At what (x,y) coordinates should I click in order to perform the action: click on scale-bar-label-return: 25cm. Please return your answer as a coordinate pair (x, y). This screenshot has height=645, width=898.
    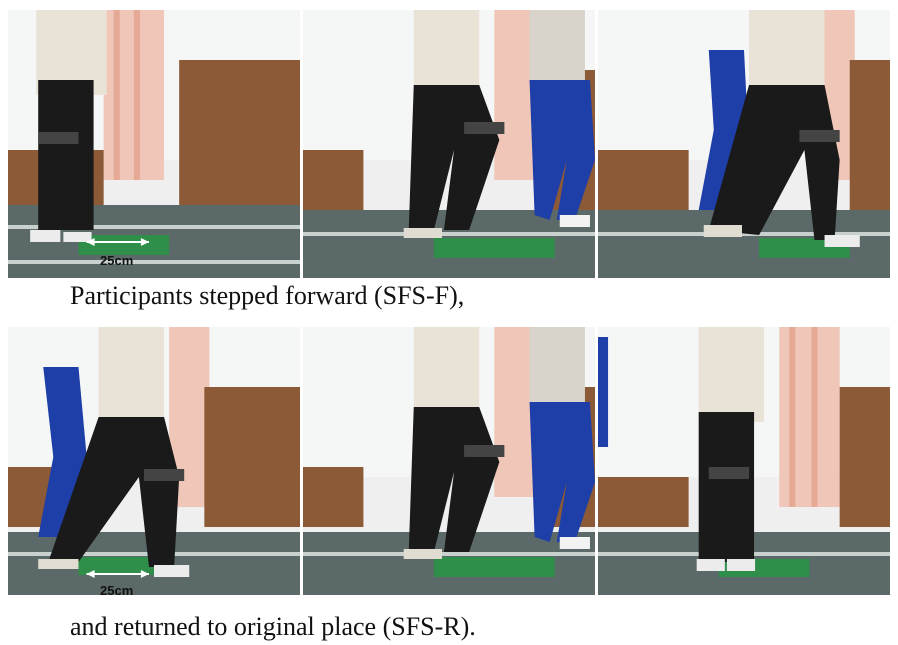
    Looking at the image, I should click on (117, 589).